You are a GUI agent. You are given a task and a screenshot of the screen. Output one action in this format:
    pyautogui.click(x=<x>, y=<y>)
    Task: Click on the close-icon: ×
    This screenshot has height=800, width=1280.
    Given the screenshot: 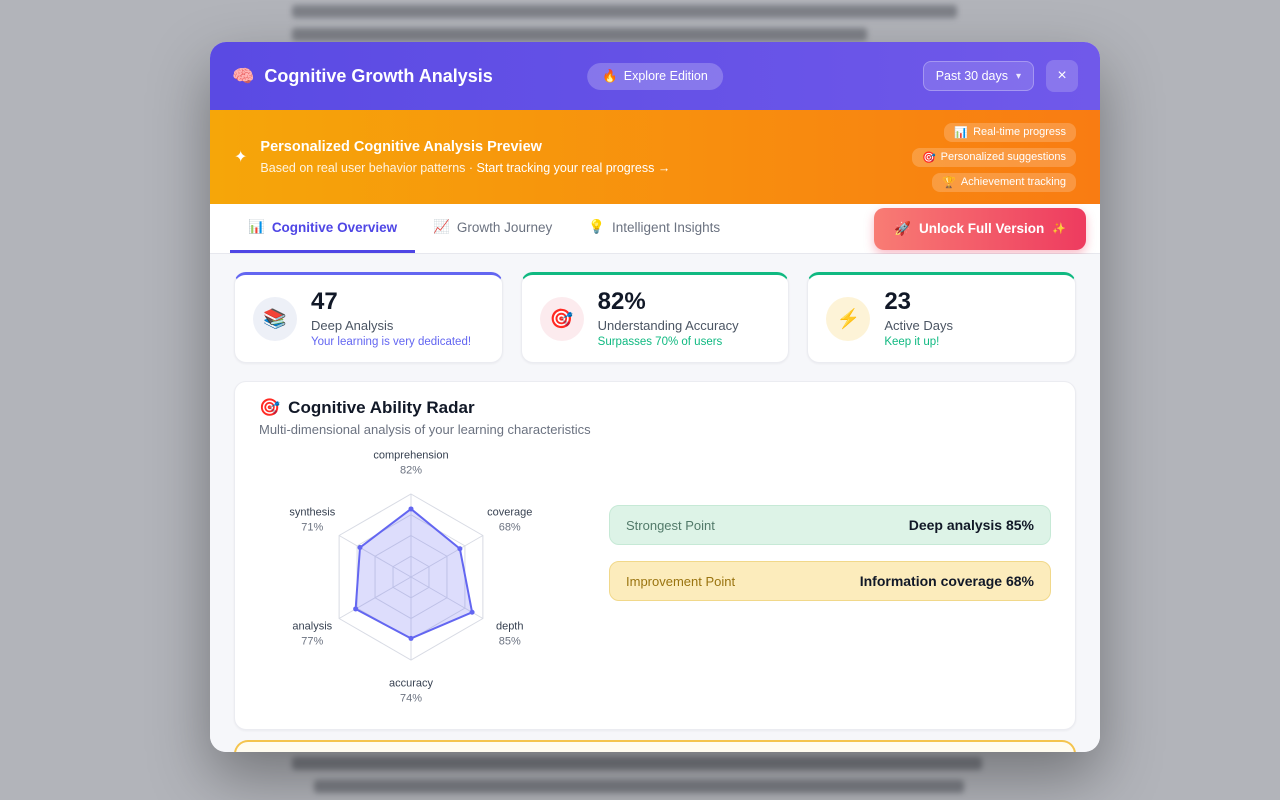 What is the action you would take?
    pyautogui.click(x=1062, y=75)
    